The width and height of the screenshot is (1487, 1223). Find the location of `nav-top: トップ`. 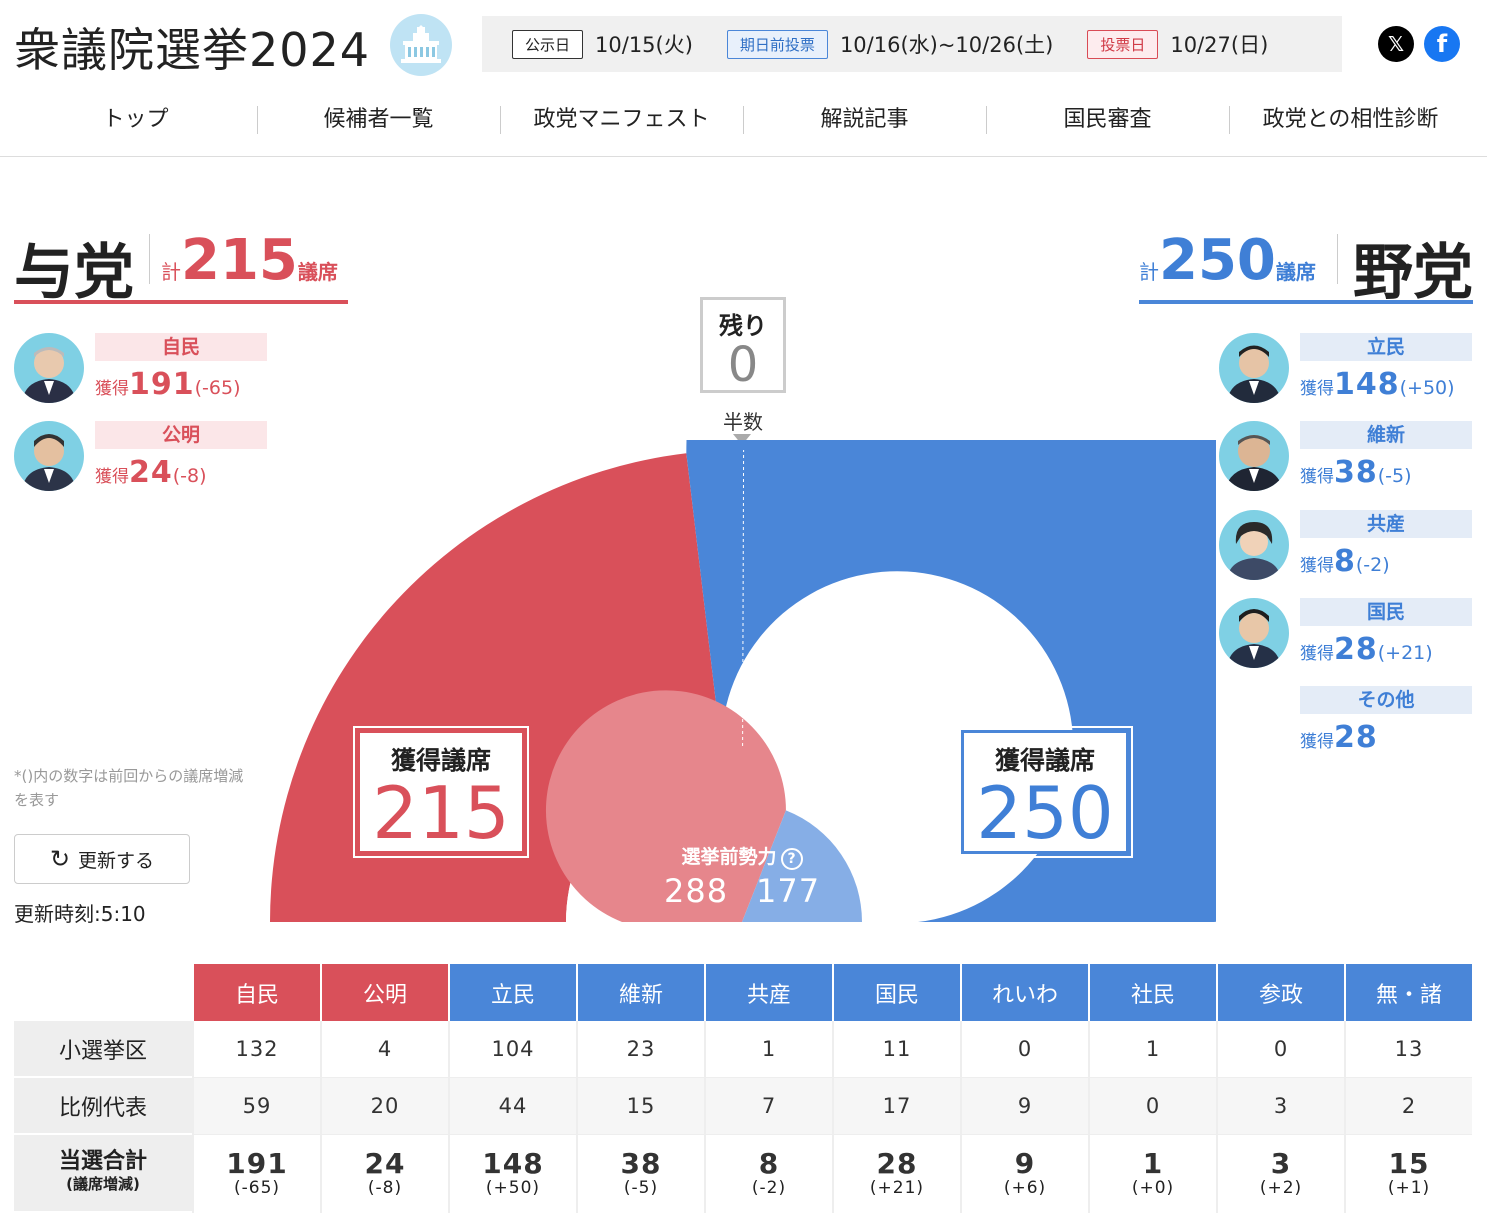

nav-top: トップ is located at coordinates (135, 119).